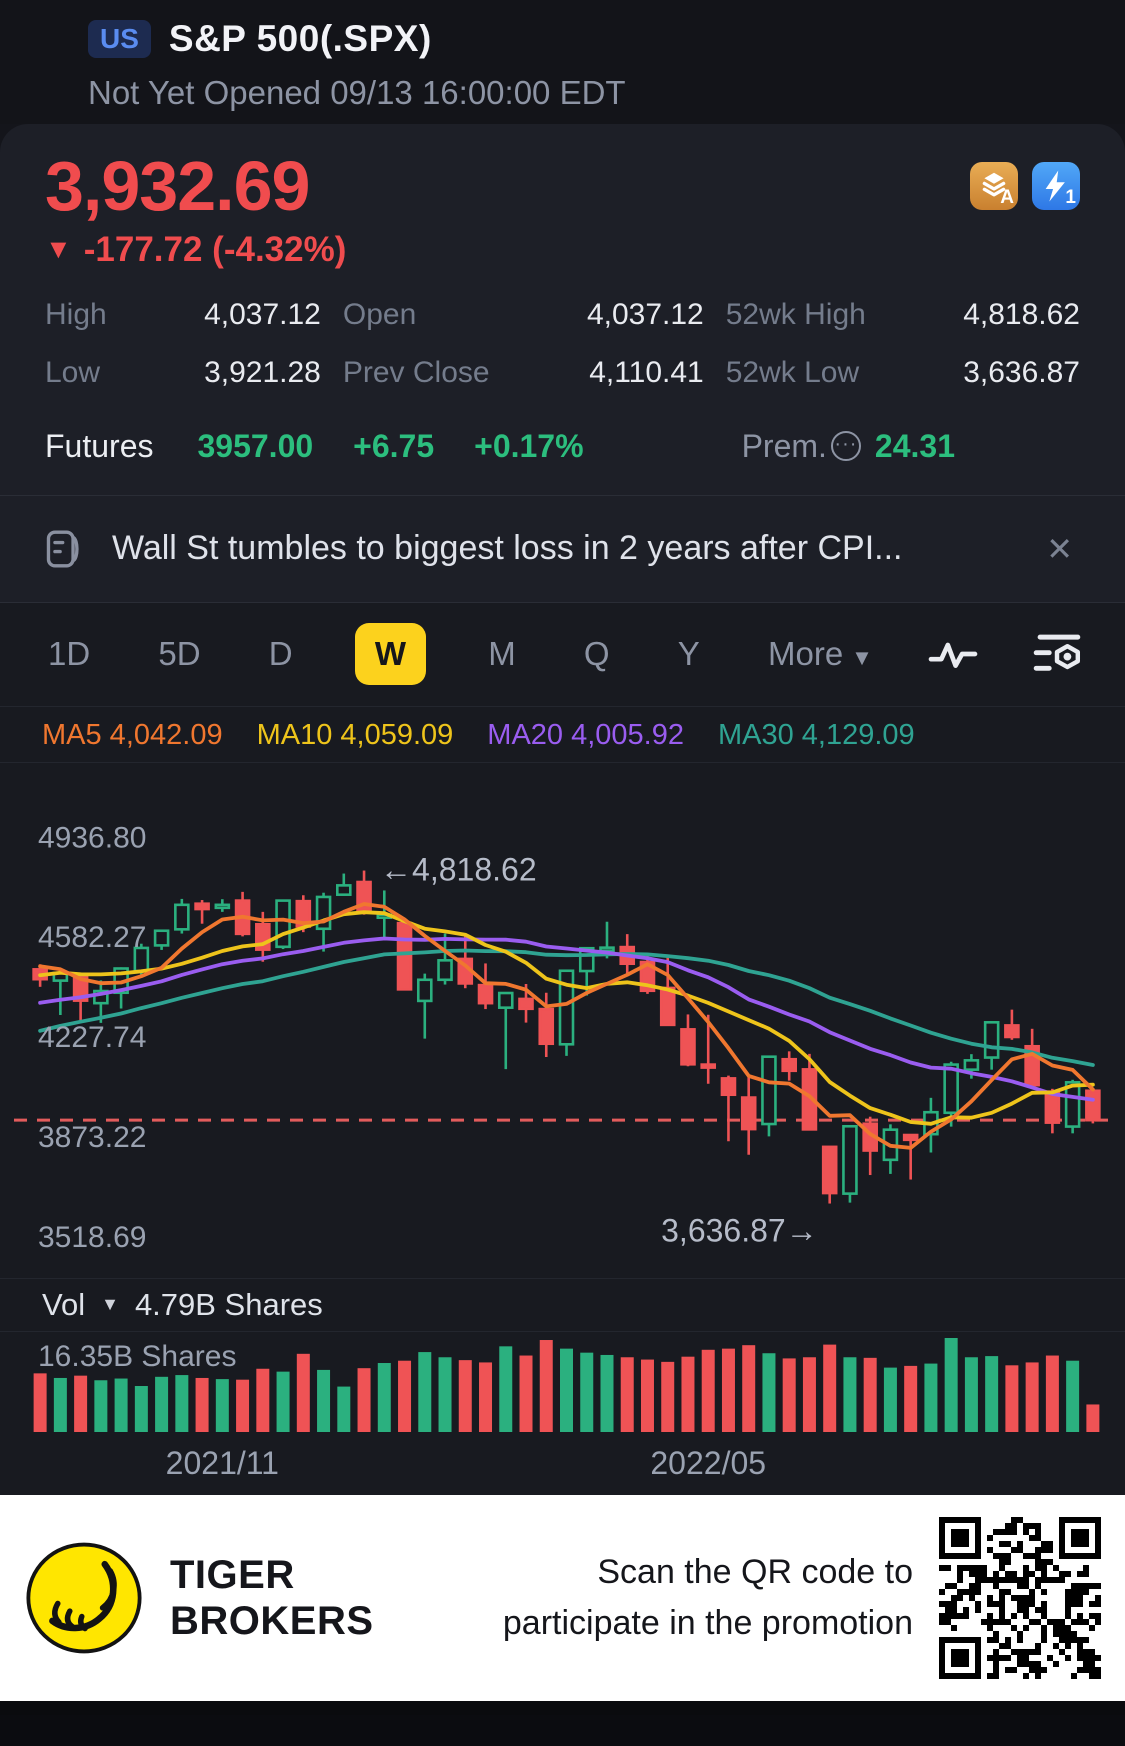 The height and width of the screenshot is (1746, 1125). I want to click on brand-text: TIGER BROKERS, so click(272, 1598).